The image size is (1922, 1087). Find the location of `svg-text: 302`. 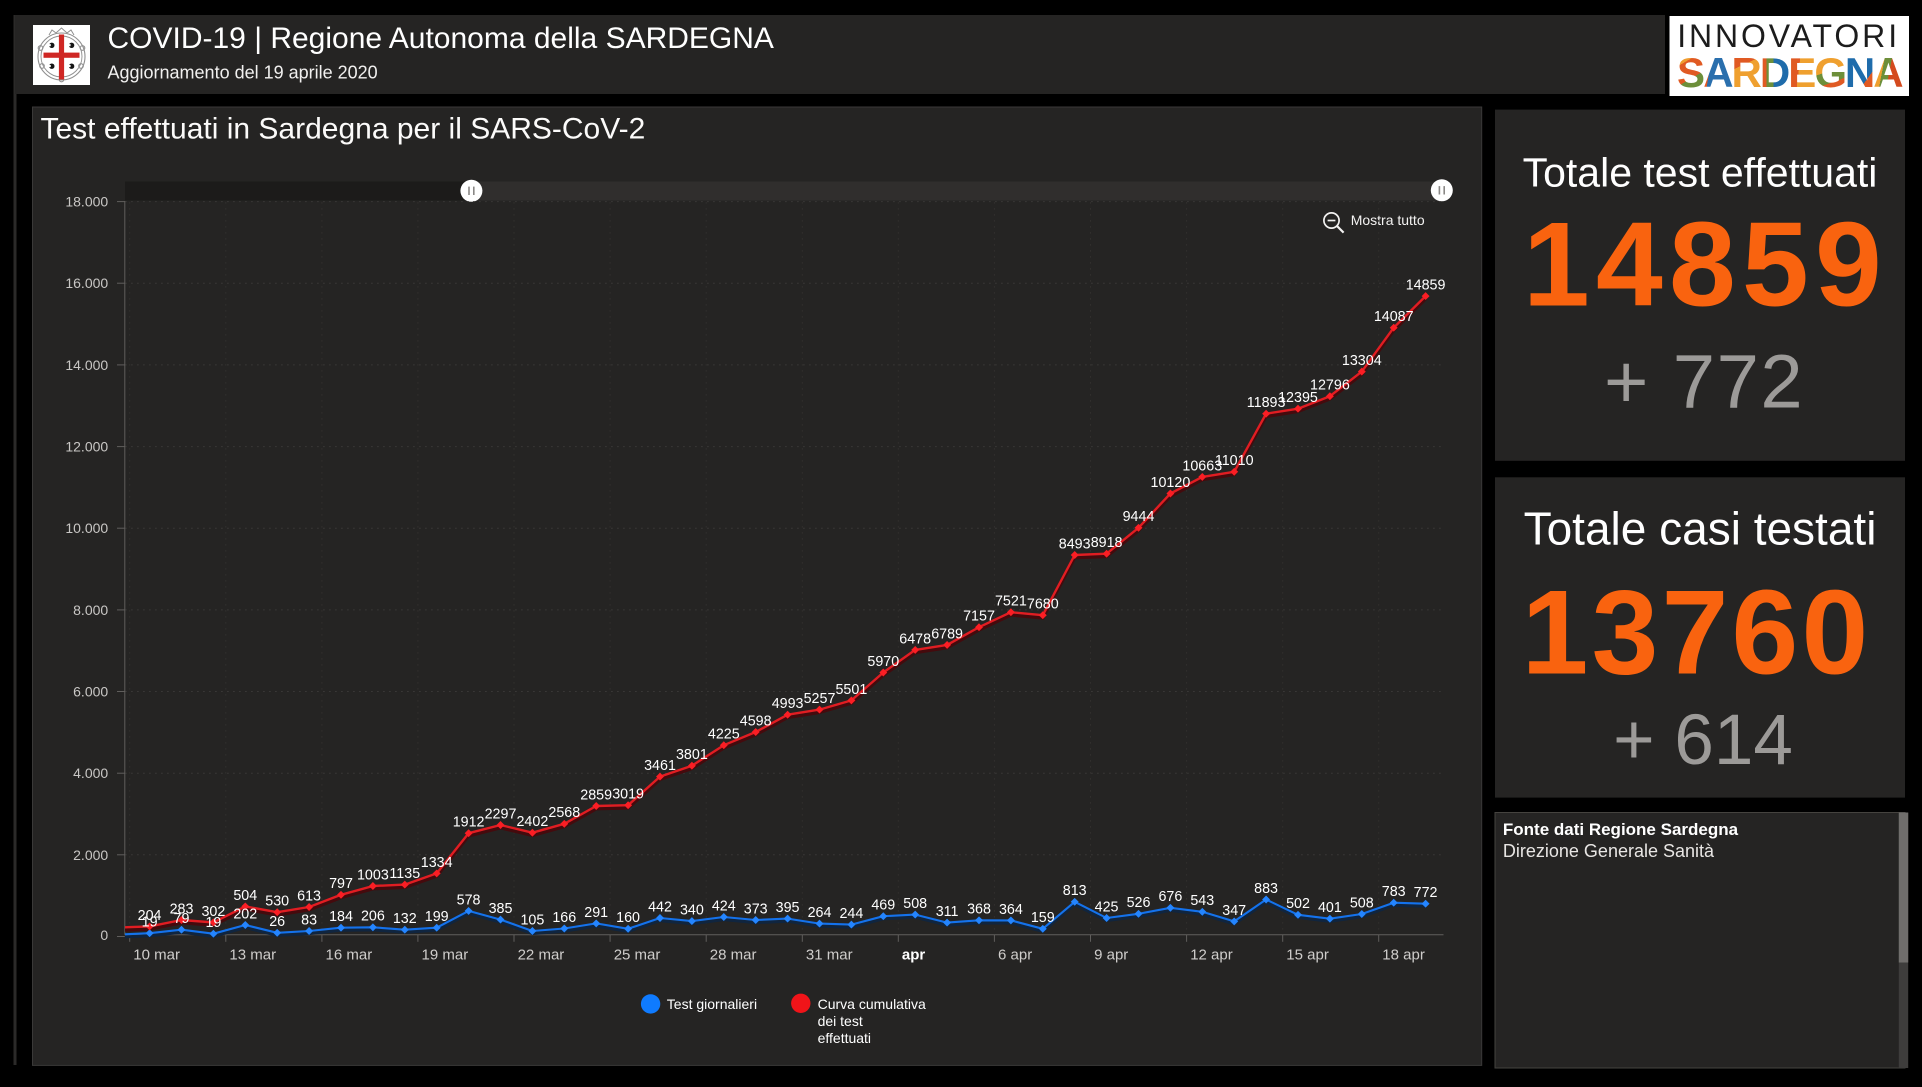

svg-text: 302 is located at coordinates (213, 912).